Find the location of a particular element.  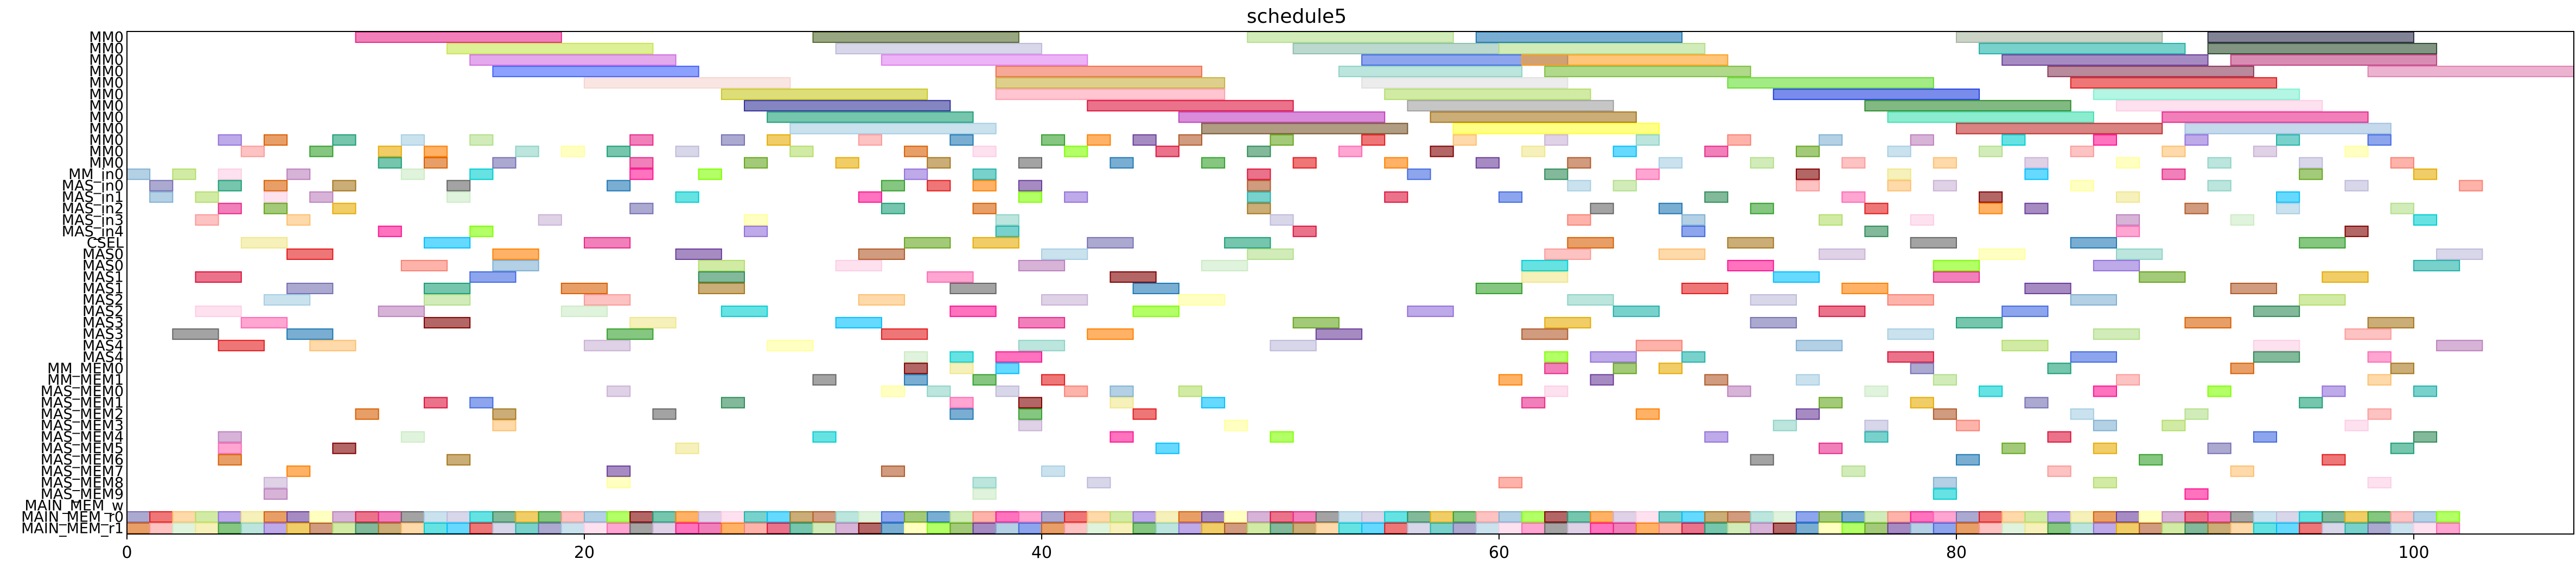

y-tick-label: MAS_MEM4 is located at coordinates (82, 437).